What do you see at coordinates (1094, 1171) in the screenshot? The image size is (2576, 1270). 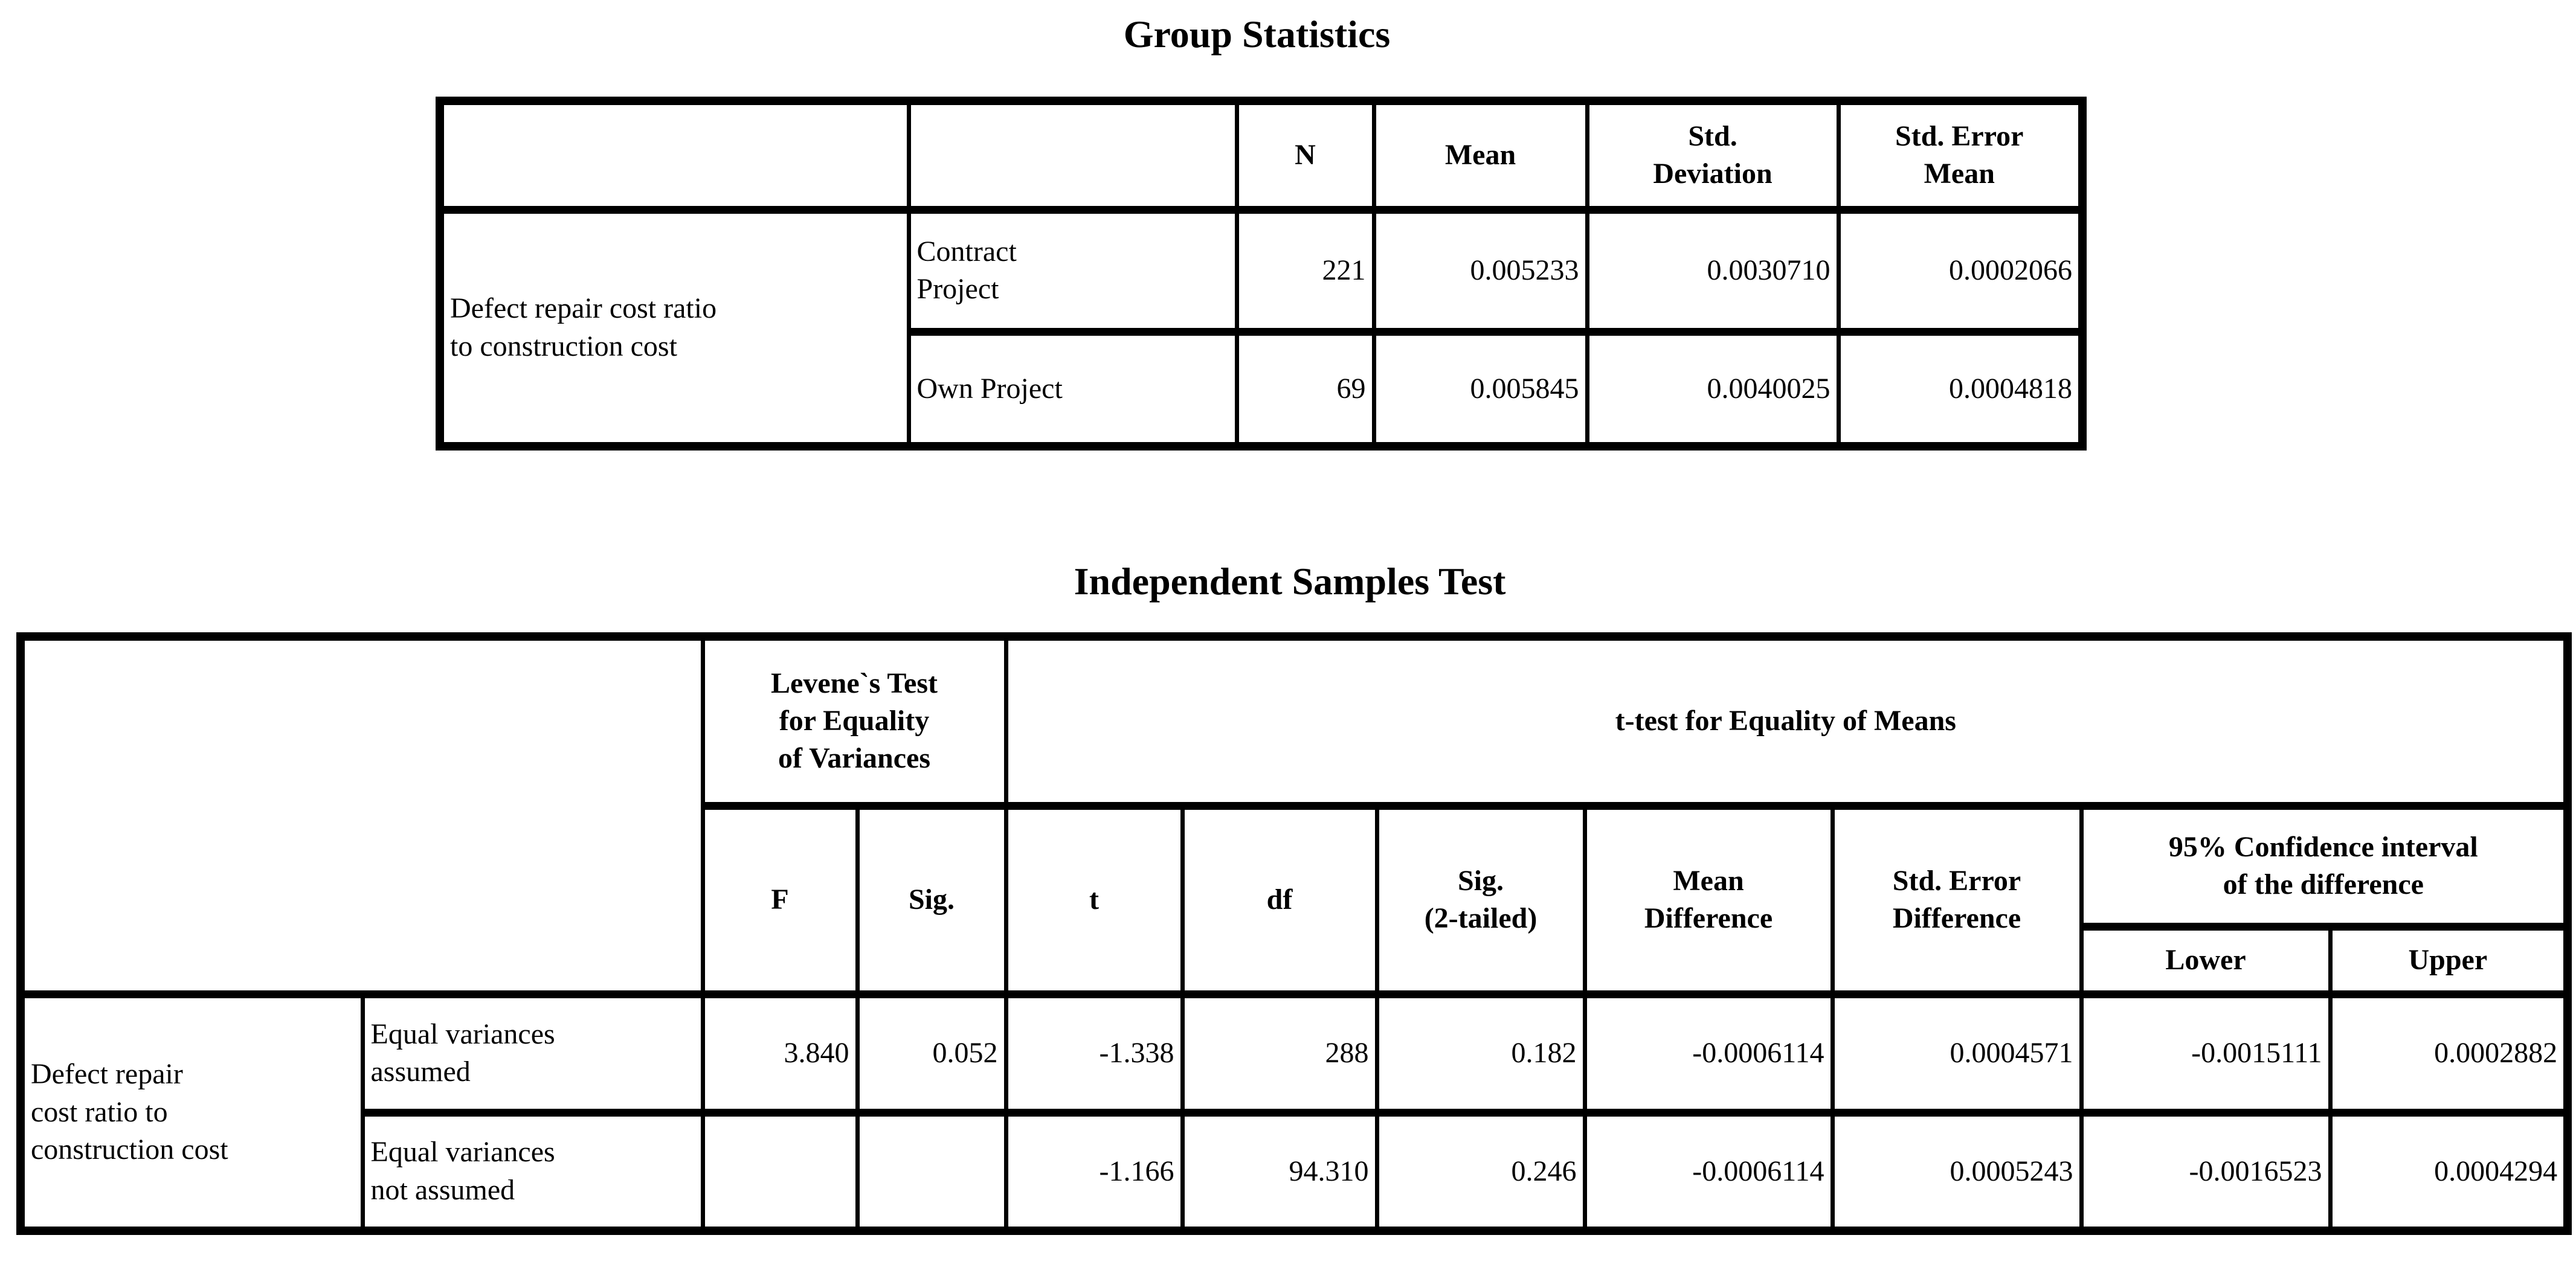 I see `cell-t: -1.166` at bounding box center [1094, 1171].